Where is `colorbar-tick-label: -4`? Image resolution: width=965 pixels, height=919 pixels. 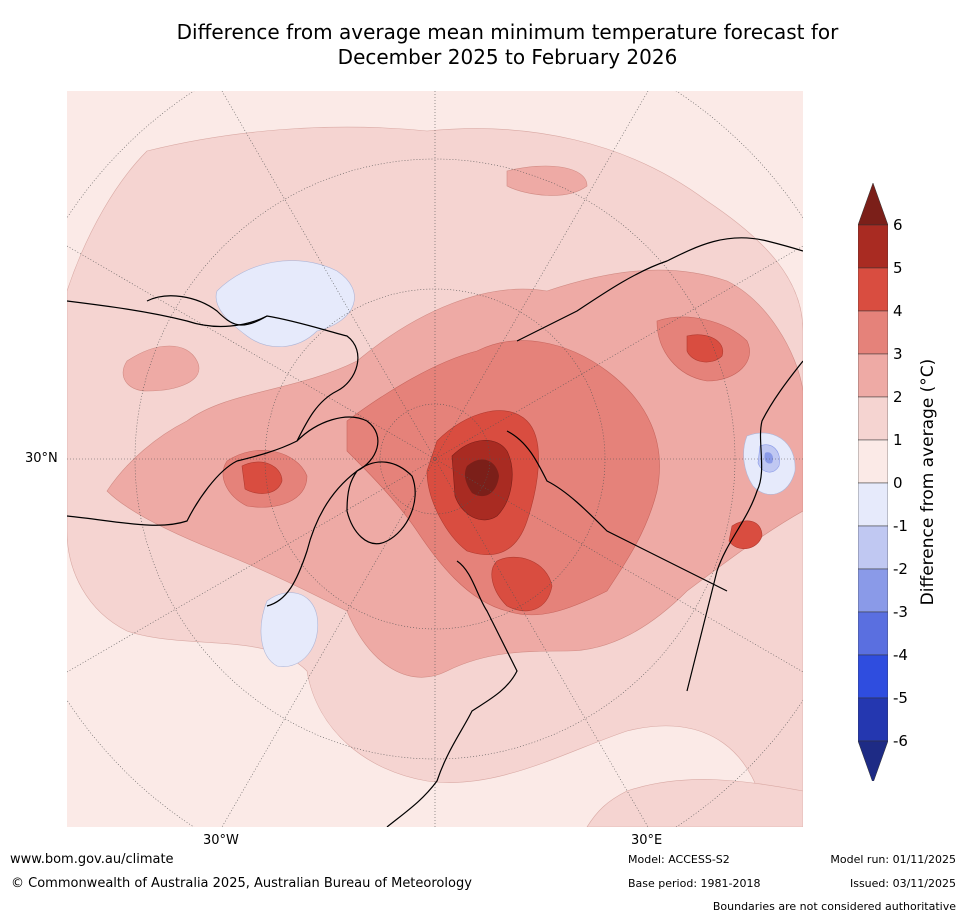
colorbar-tick-label: -4 is located at coordinates (900, 655).